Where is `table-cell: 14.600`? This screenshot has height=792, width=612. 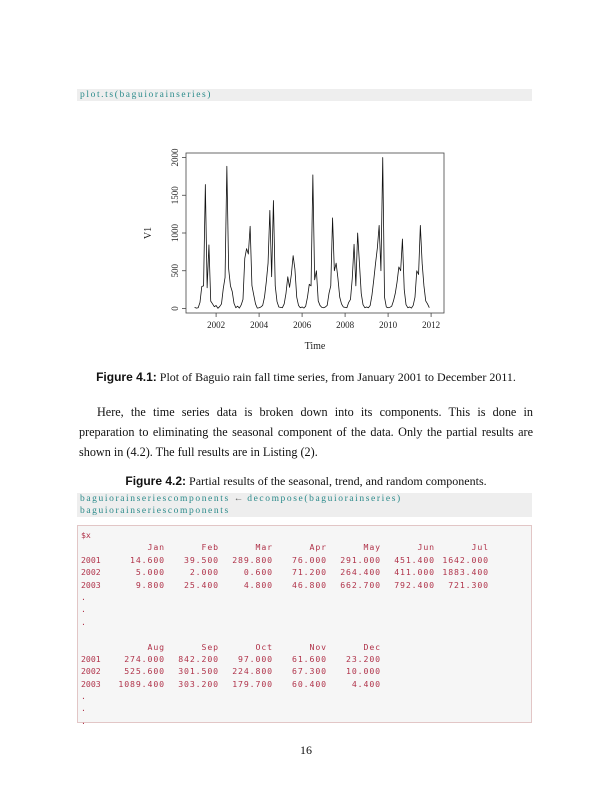 table-cell: 14.600 is located at coordinates (147, 559).